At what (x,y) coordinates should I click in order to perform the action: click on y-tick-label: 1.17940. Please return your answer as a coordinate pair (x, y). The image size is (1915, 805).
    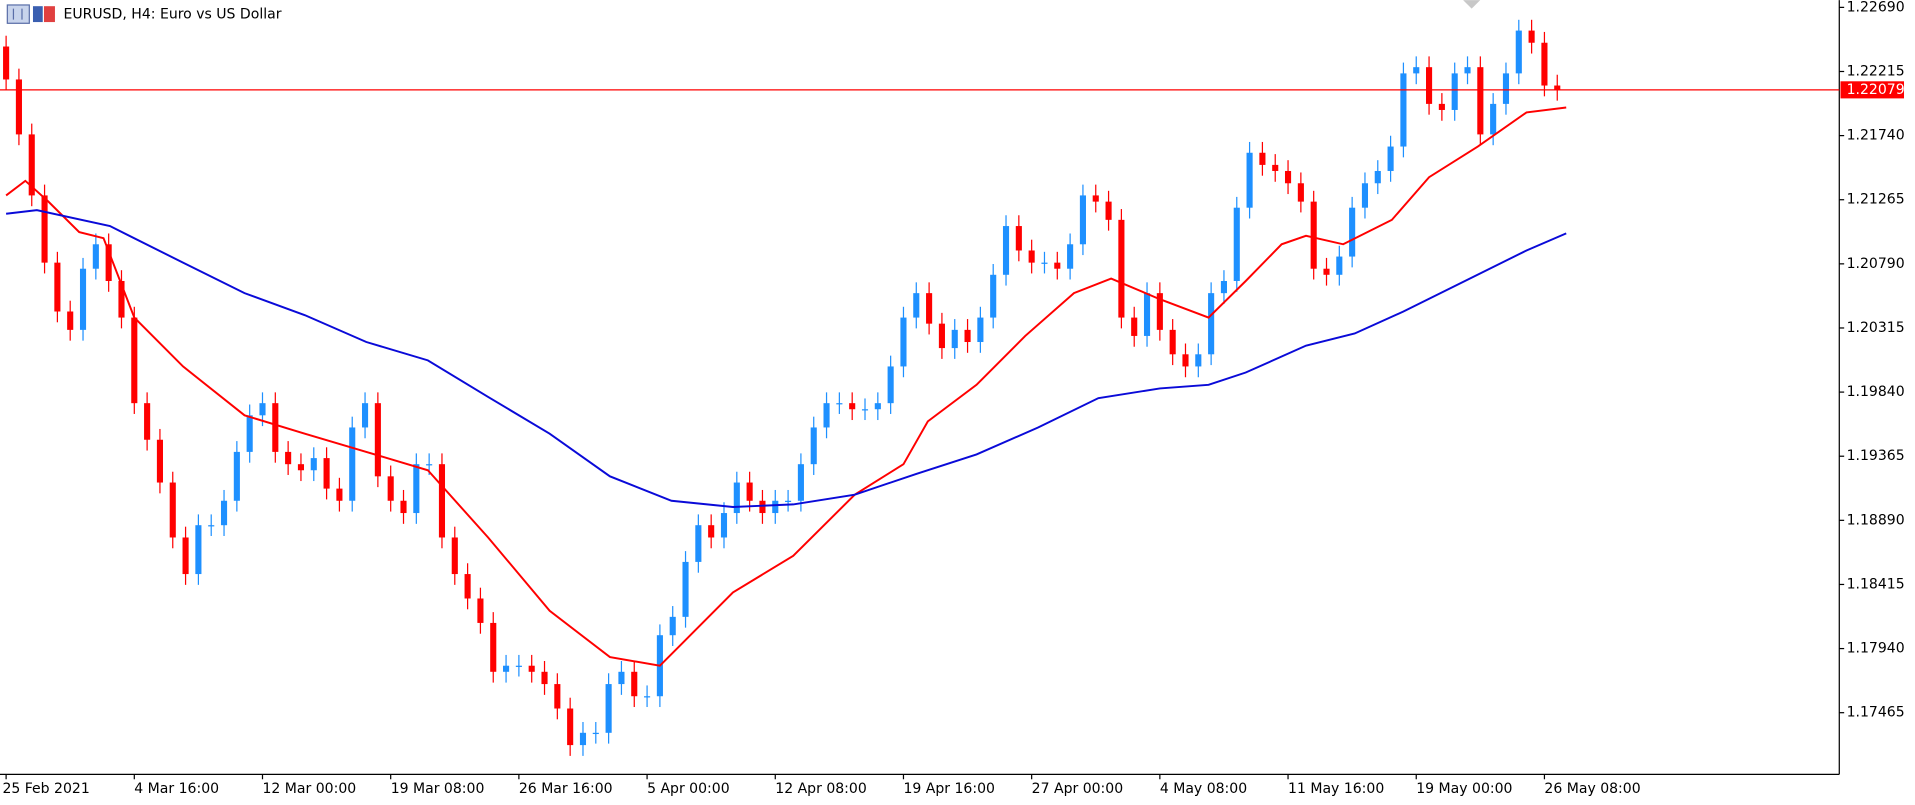
    Looking at the image, I should click on (1876, 649).